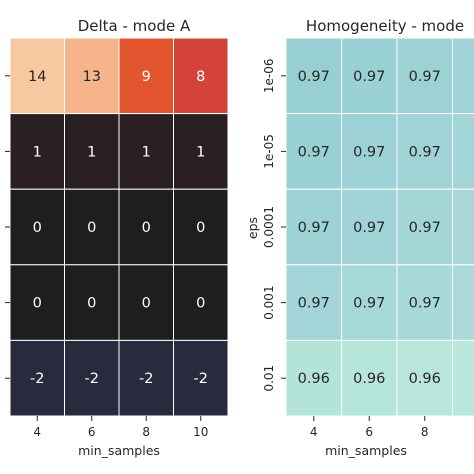 This screenshot has height=474, width=474. I want to click on y-tick-label: 1e-05, so click(269, 151).